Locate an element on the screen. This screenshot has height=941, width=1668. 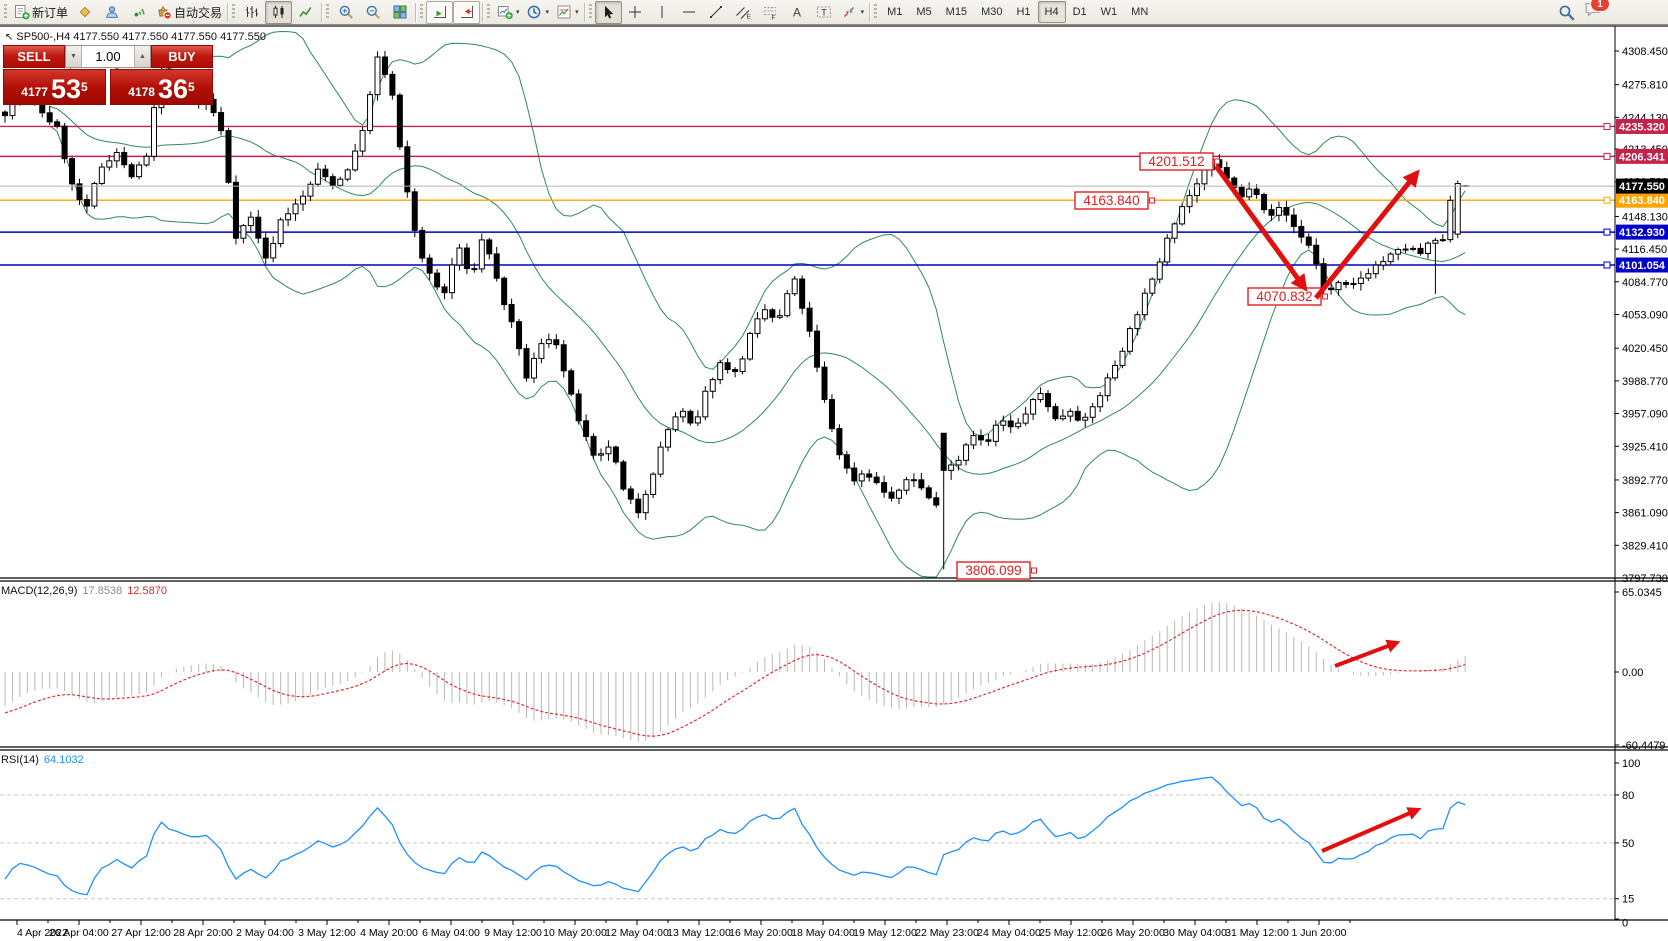
add-indicator-button: ▾ is located at coordinates (508, 12).